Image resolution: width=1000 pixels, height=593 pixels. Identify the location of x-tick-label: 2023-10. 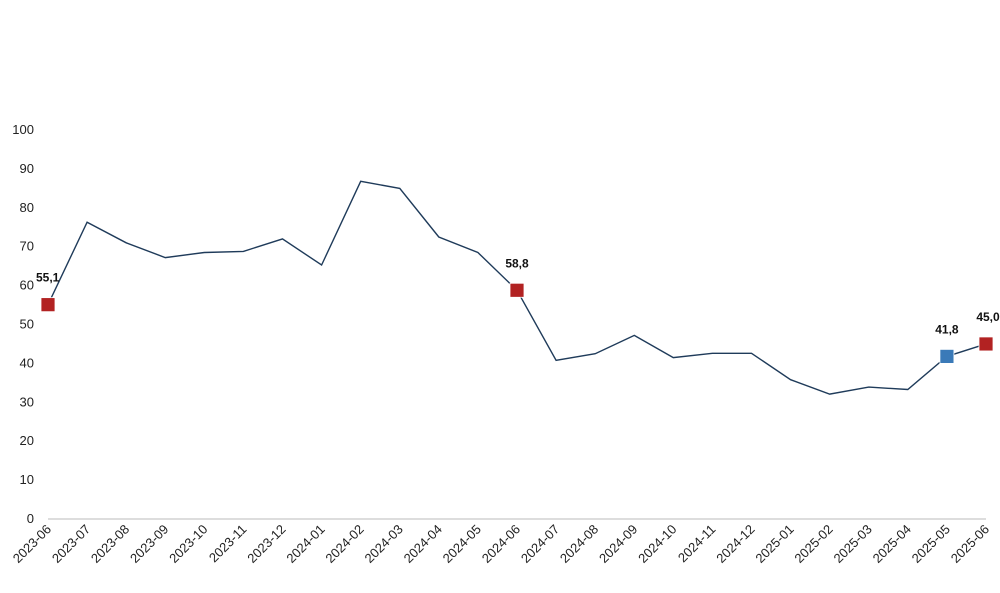
(188, 544).